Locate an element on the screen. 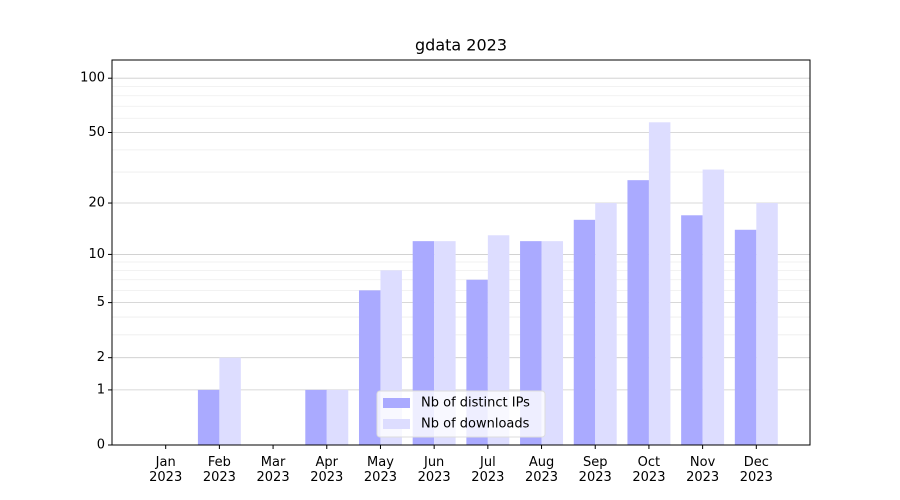 Image resolution: width=900 pixels, height=500 pixels. x-tick-label: Jan 2023 is located at coordinates (165, 470).